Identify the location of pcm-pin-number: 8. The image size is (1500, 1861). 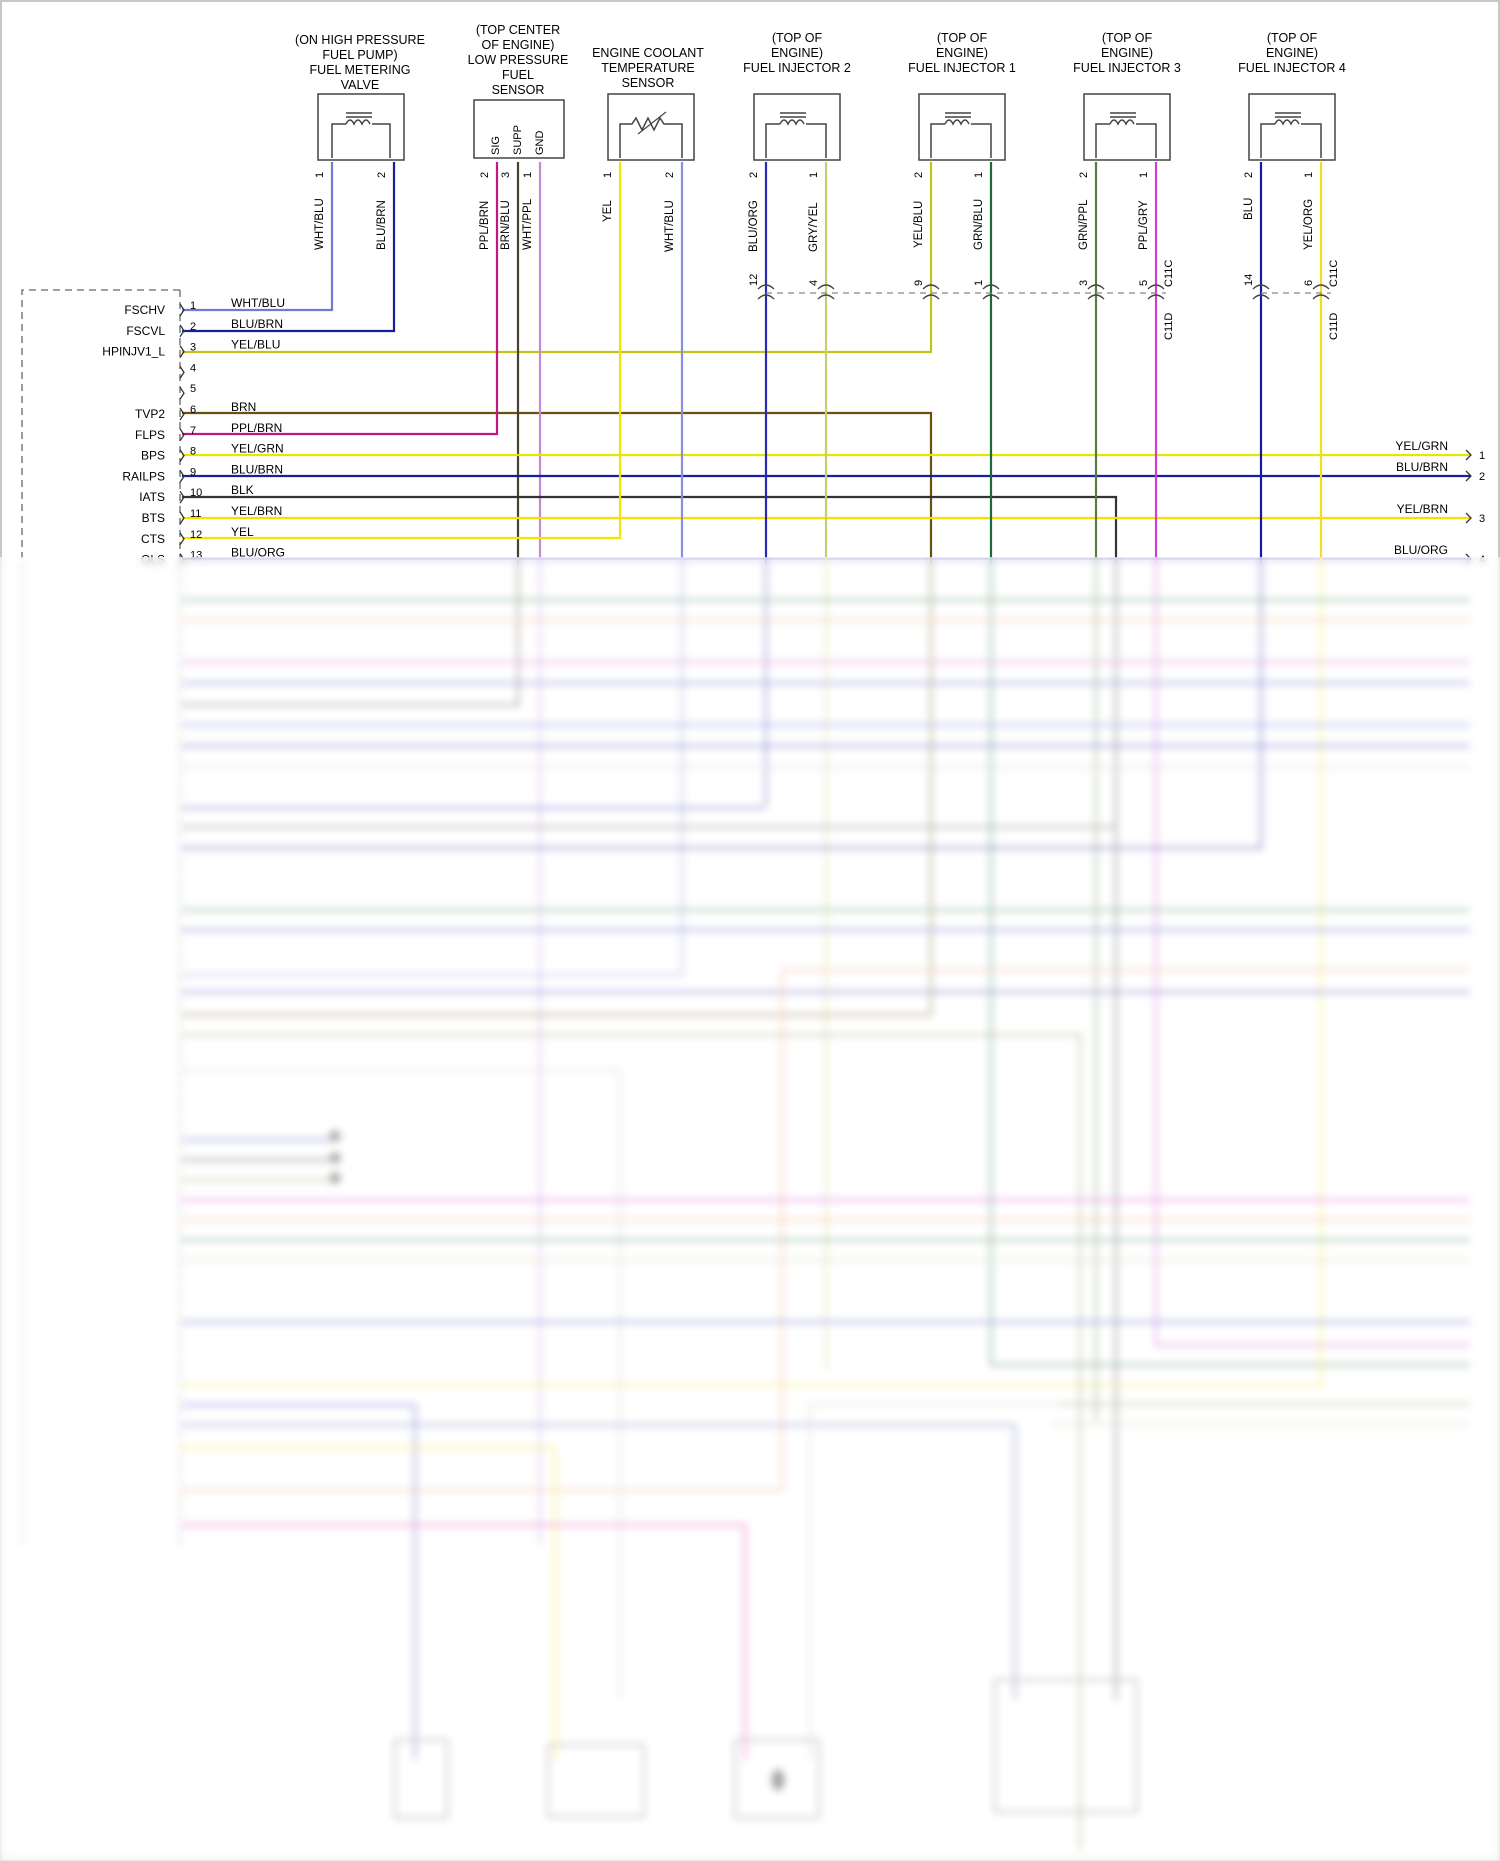
(193, 452).